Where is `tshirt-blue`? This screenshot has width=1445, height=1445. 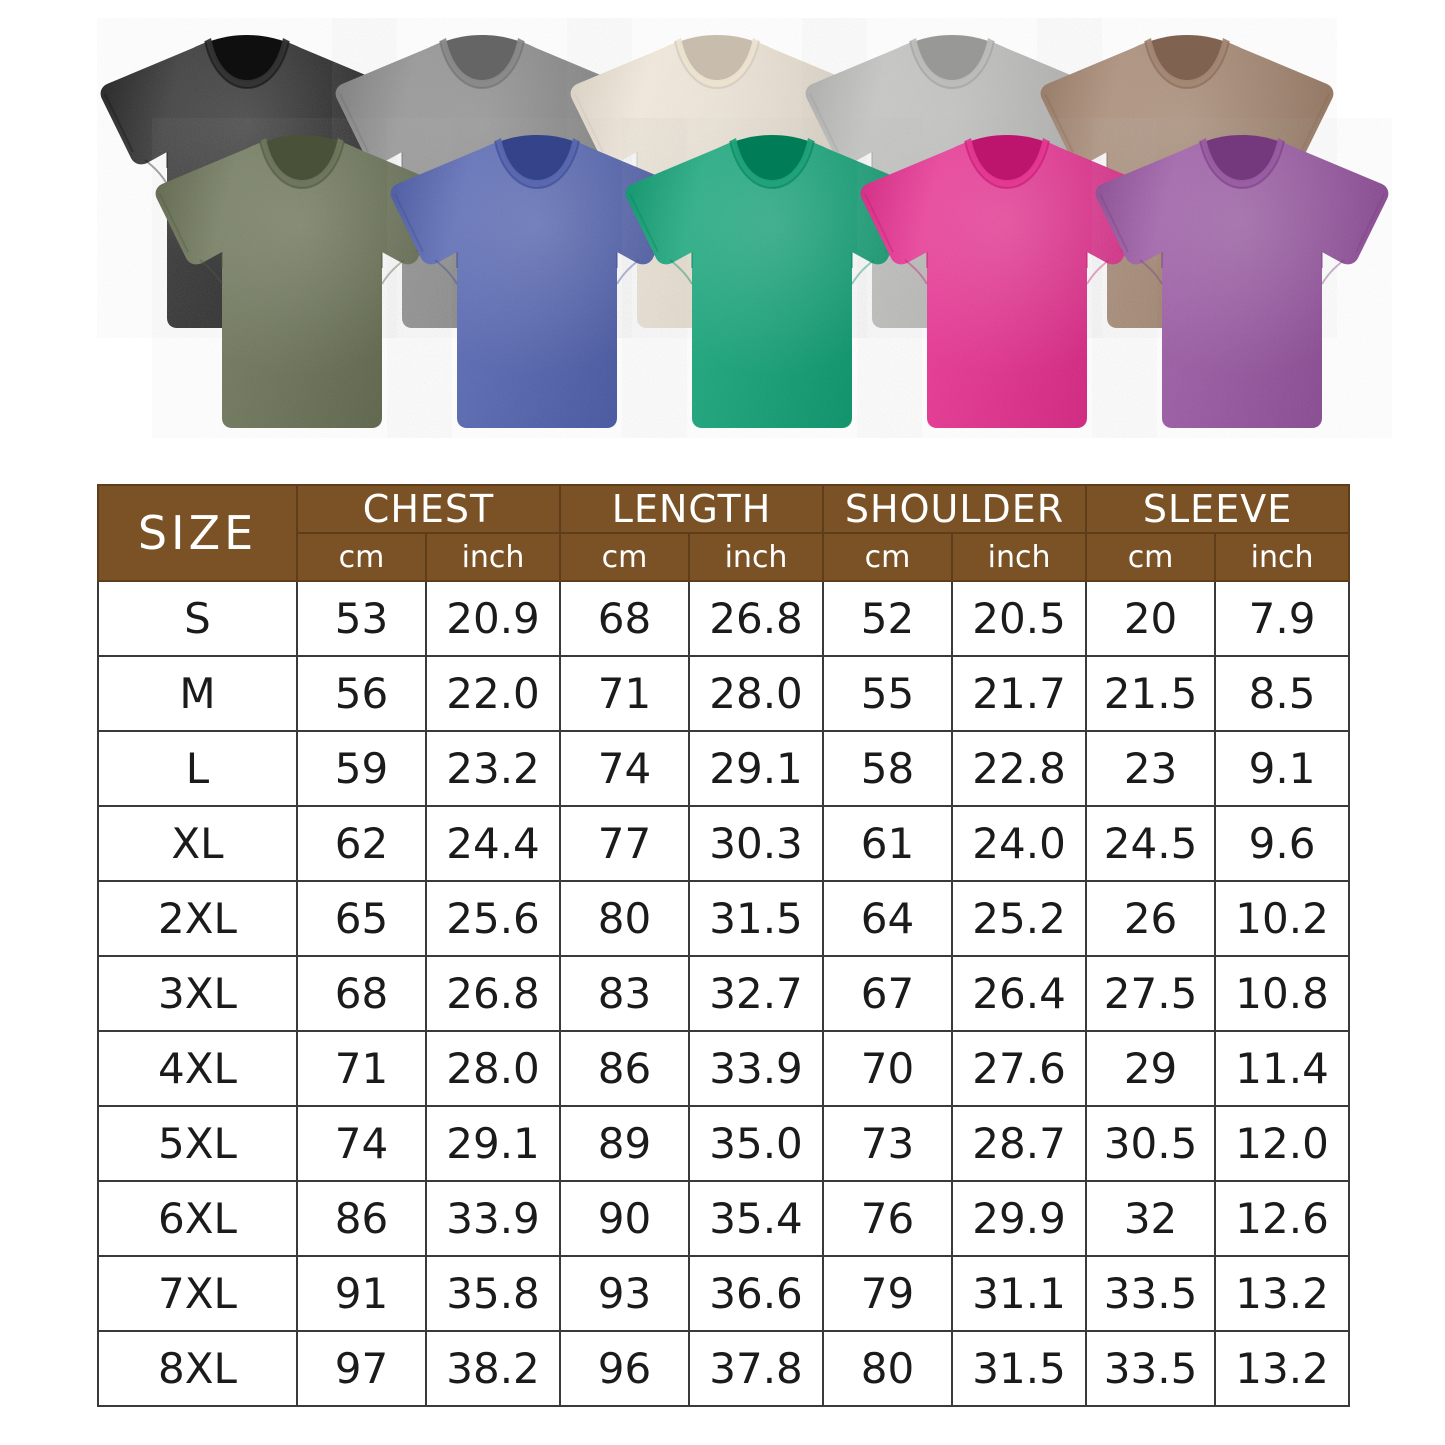 tshirt-blue is located at coordinates (537, 278).